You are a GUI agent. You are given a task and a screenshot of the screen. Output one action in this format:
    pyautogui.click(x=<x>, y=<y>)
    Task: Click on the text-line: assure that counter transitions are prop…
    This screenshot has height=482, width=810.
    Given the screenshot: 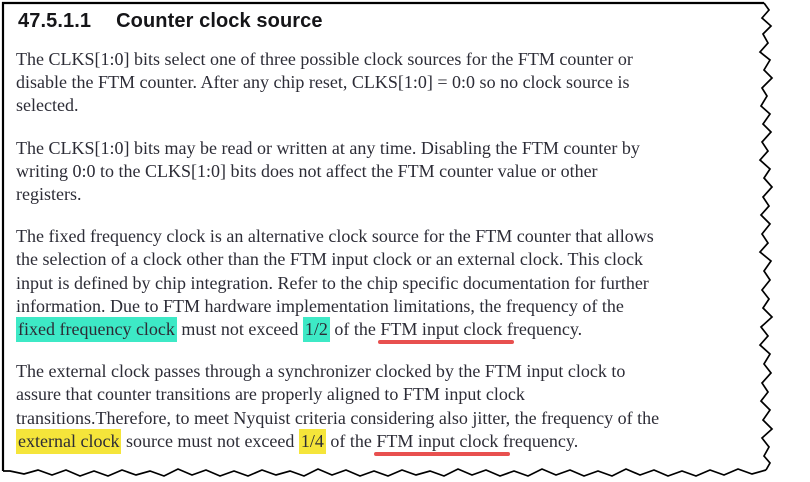 What is the action you would take?
    pyautogui.click(x=390, y=394)
    